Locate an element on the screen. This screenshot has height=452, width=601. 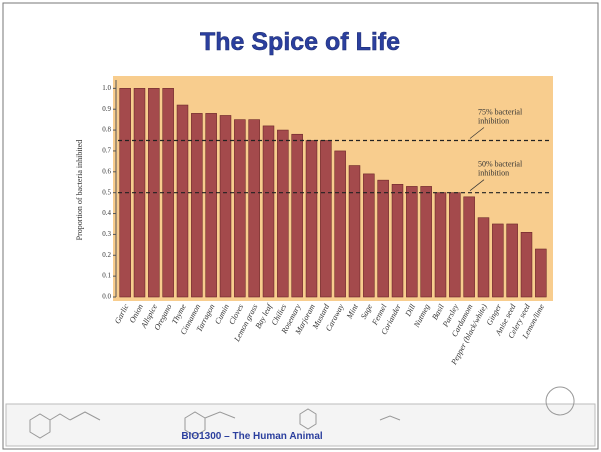
reference-label: 50% bacterial is located at coordinates (500, 164).